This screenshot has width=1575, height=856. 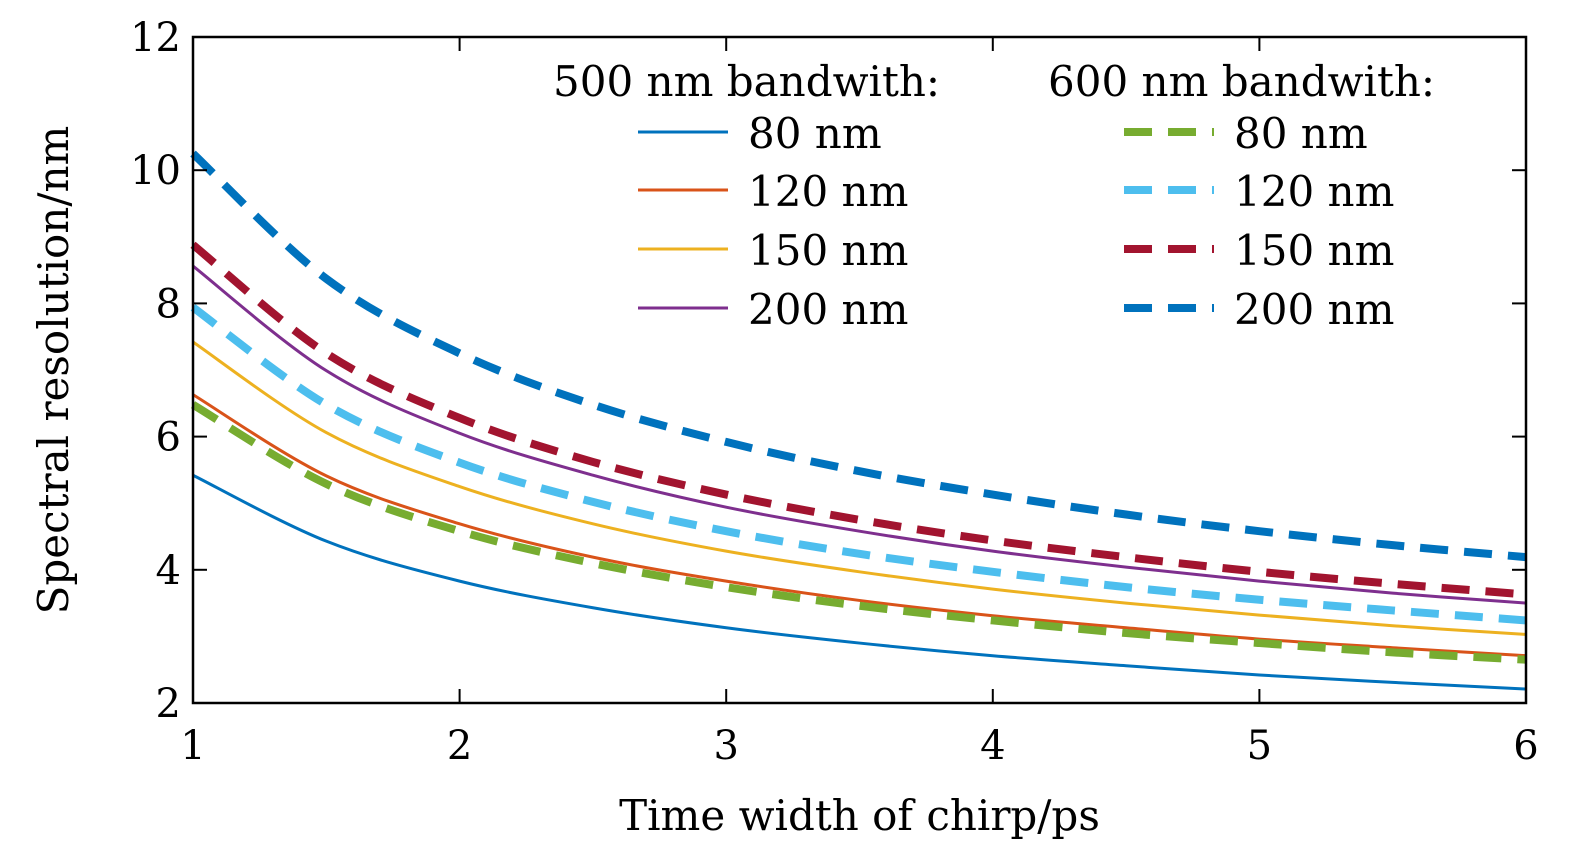 What do you see at coordinates (859, 815) in the screenshot?
I see `x-axis-label: Time width of chirp/ps` at bounding box center [859, 815].